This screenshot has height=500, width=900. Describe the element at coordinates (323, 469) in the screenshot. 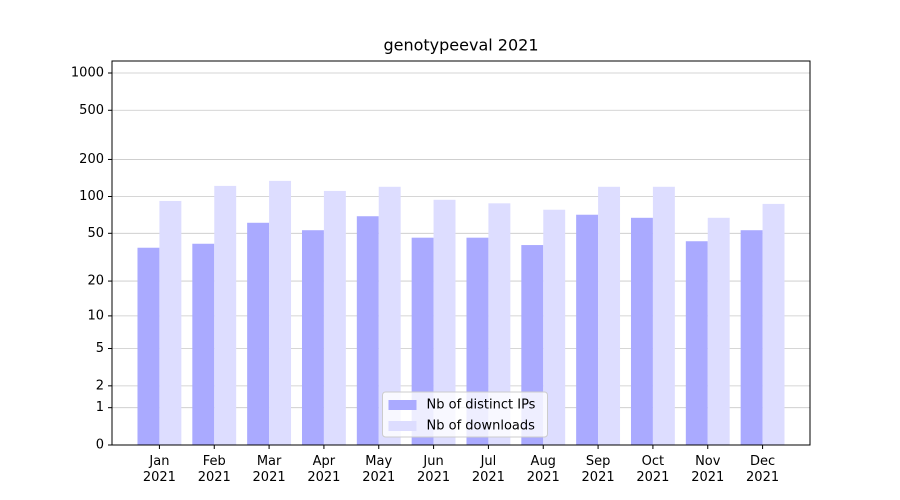

I see `x-tick-label: Apr 2021` at that location.